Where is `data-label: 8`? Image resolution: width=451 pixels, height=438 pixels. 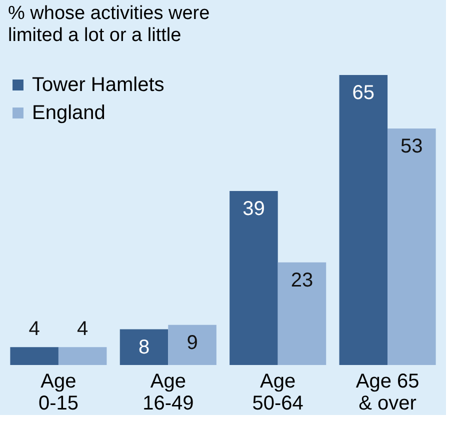 data-label: 8 is located at coordinates (144, 347).